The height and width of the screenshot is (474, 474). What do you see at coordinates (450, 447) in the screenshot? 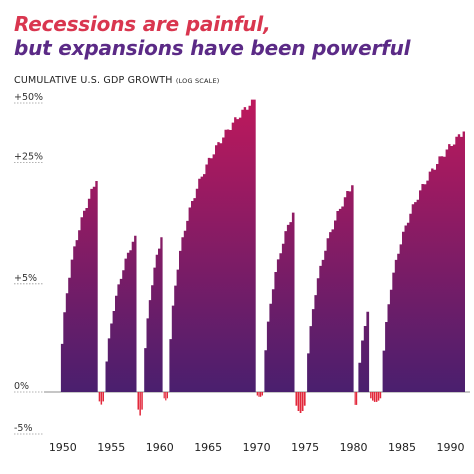
I see `x-tick-label: 1990` at bounding box center [450, 447].